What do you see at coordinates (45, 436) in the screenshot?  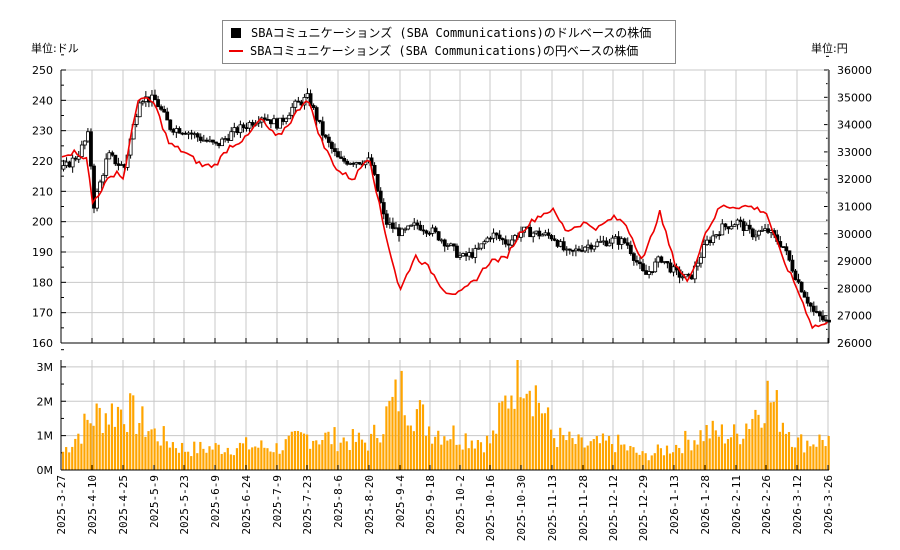 I see `y-tick-volume: 1M` at bounding box center [45, 436].